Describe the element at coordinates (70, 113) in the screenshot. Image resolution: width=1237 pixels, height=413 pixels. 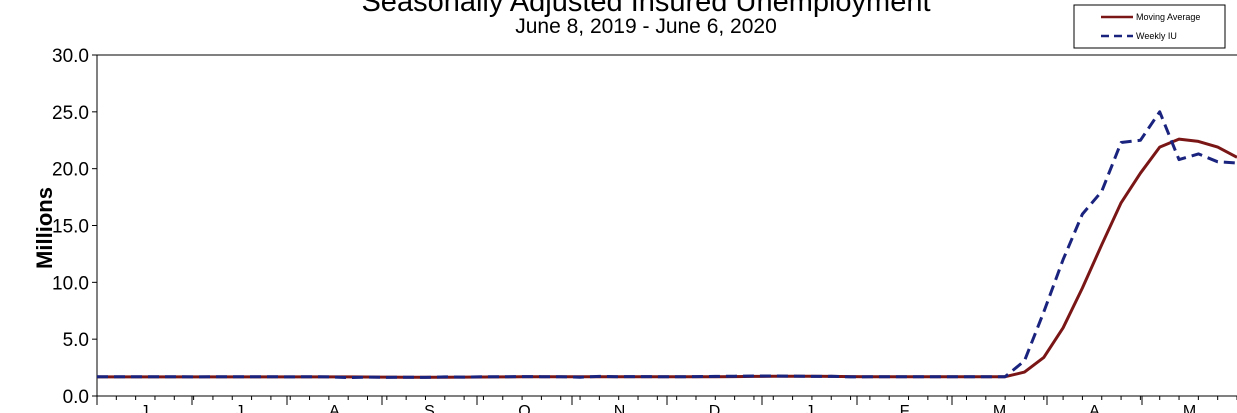
I see `y-tick-label: 25.0` at that location.